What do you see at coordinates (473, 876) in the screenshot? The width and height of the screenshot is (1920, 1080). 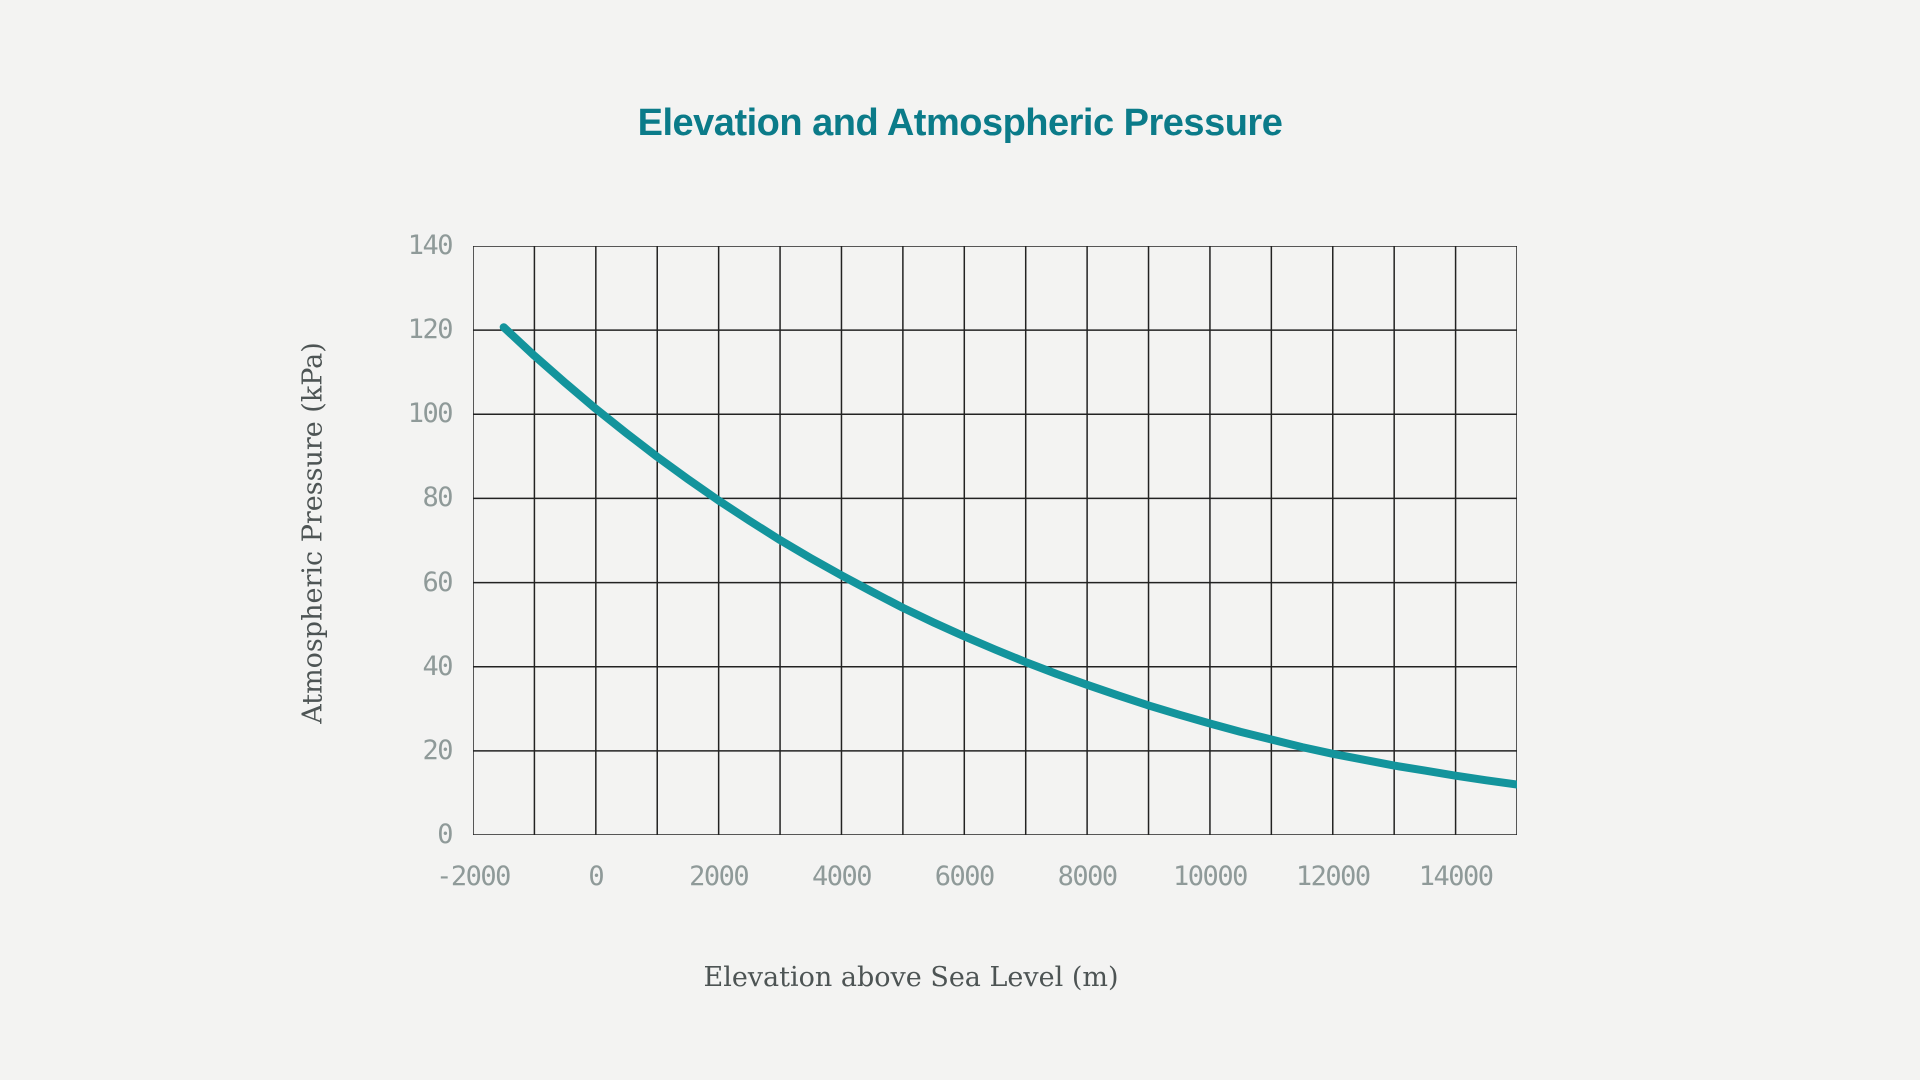 I see `x-tick-label: -2000` at bounding box center [473, 876].